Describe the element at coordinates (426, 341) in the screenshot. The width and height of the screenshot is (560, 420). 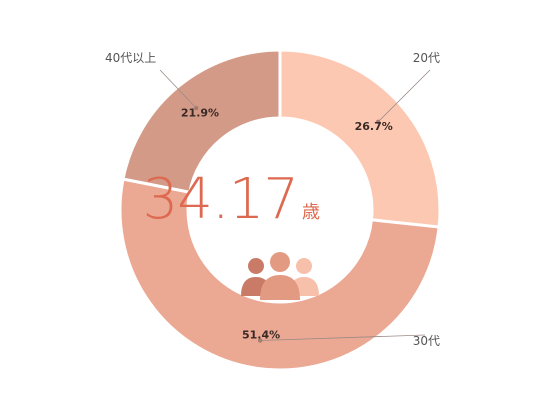
I see `category-label: 30代` at that location.